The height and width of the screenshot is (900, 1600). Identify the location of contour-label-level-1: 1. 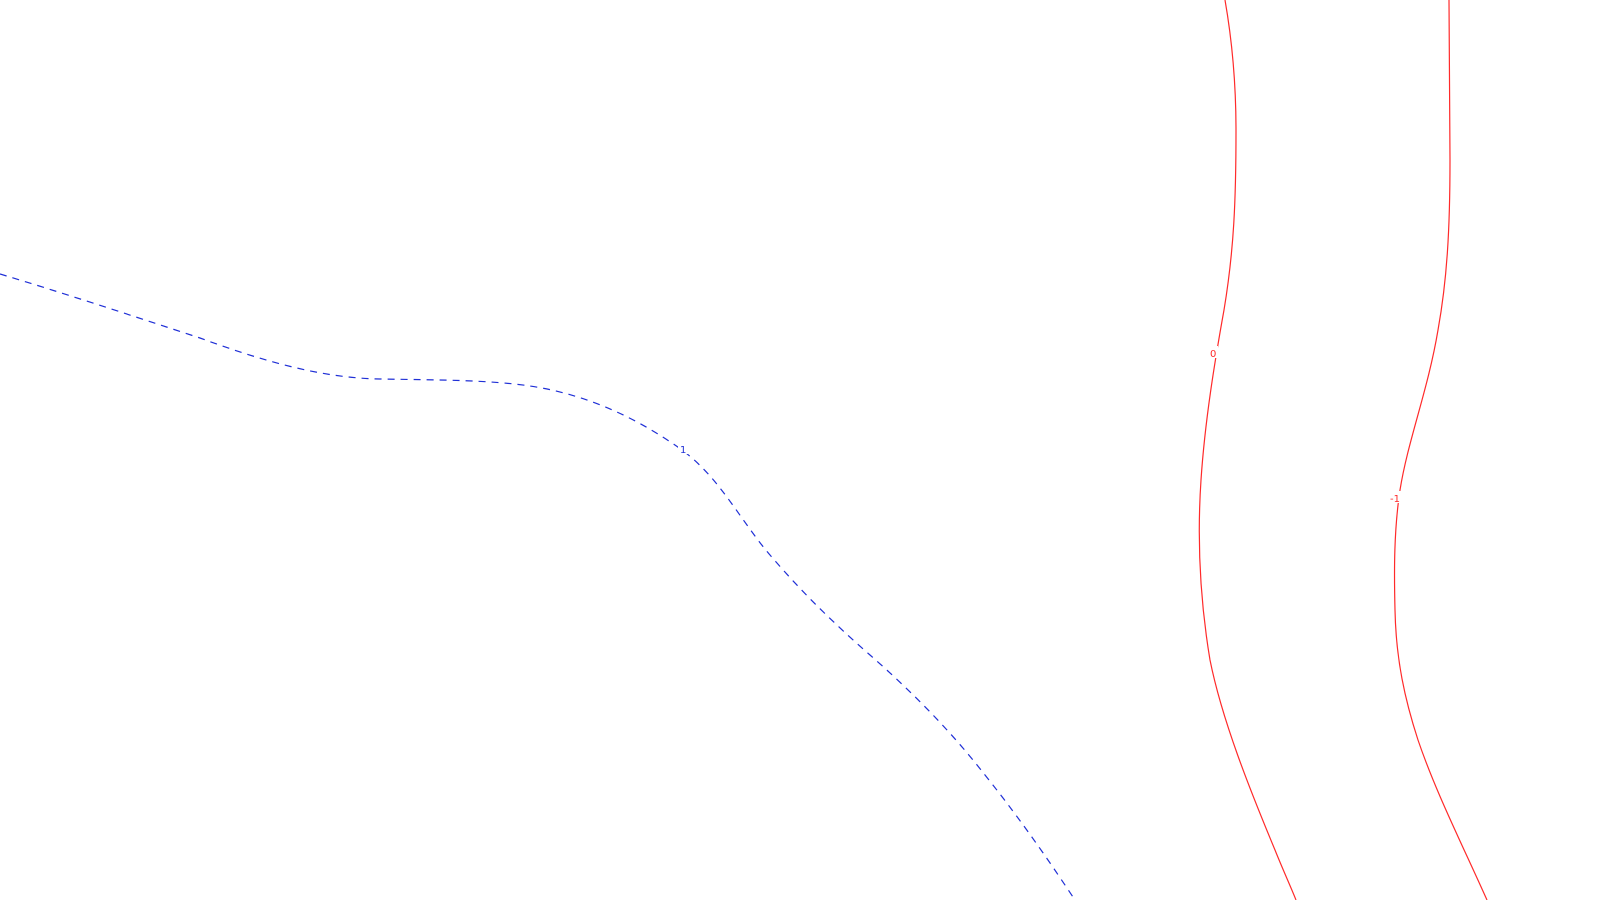
(683, 450).